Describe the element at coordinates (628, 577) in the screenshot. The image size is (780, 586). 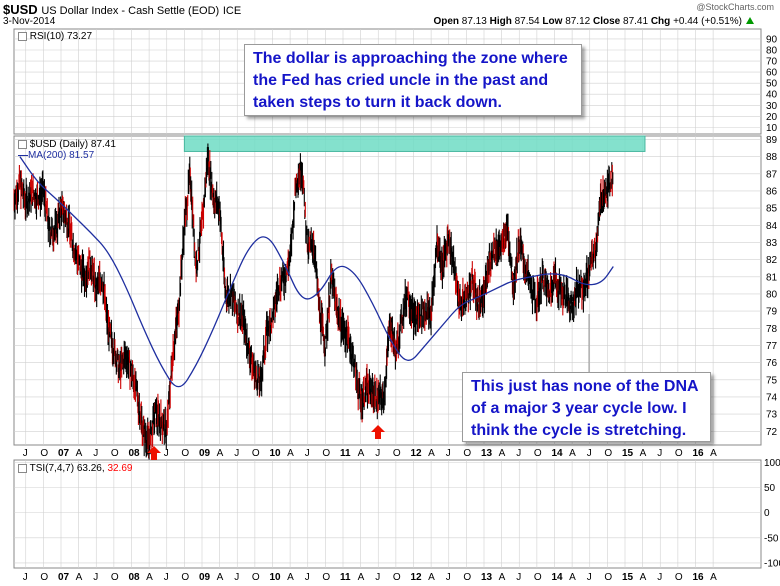
I see `x-tick-label-bottom: 15` at that location.